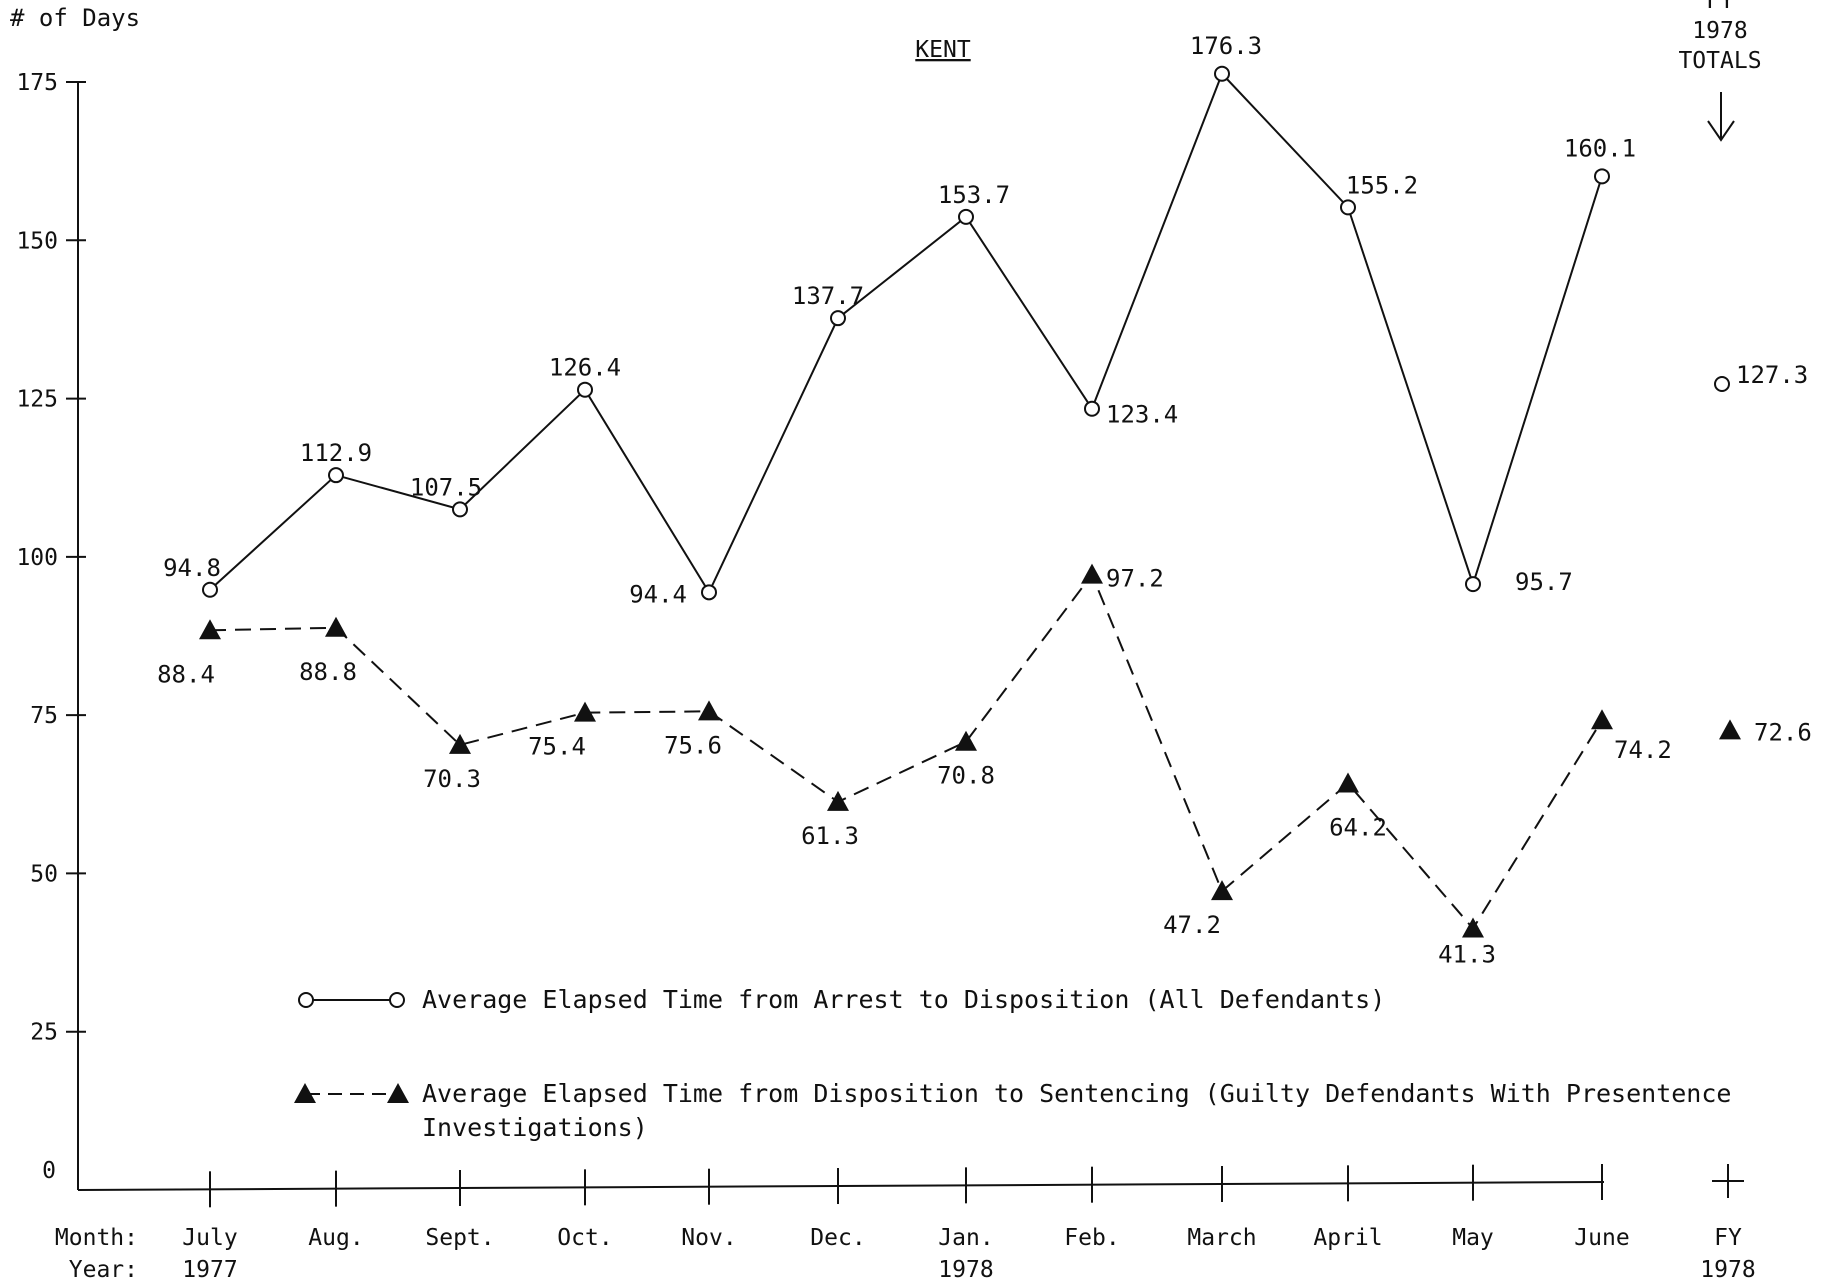  Describe the element at coordinates (1600, 148) in the screenshot. I see `data-label: 160.1` at that location.